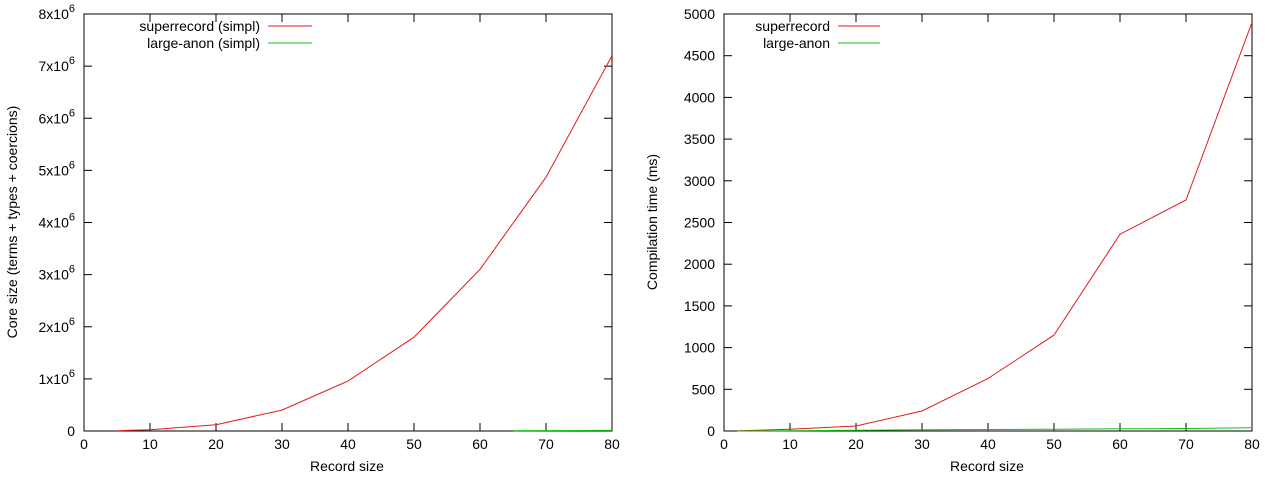 Image resolution: width=1280 pixels, height=480 pixels. I want to click on y-tick-label: 2000, so click(699, 264).